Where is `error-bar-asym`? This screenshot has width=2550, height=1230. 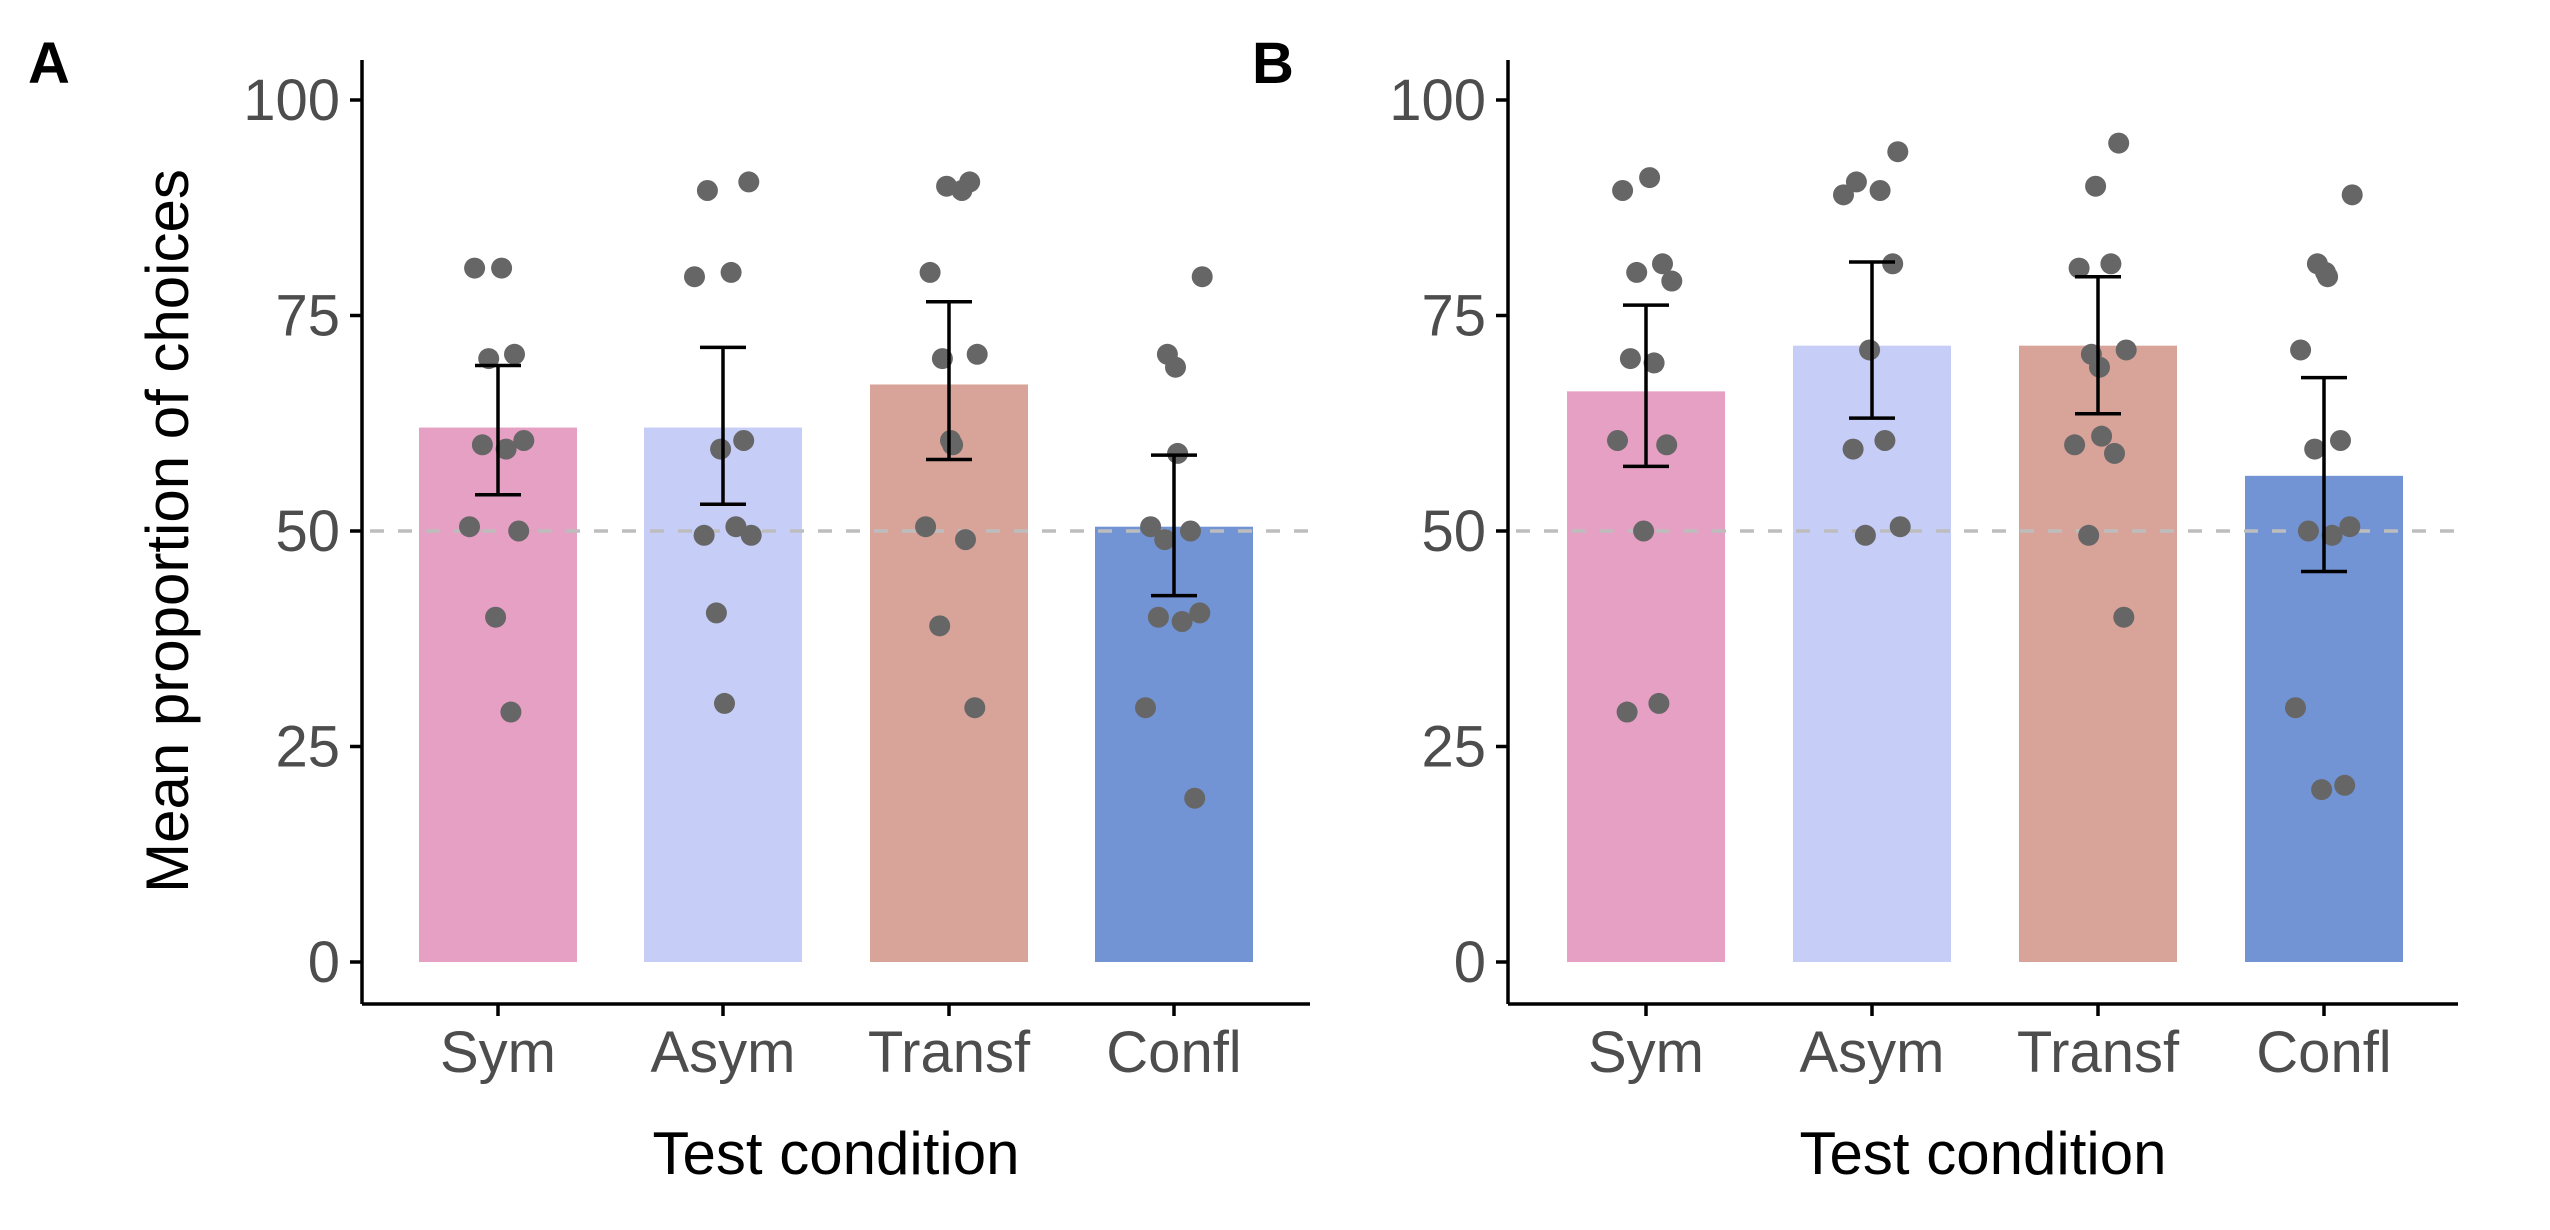 error-bar-asym is located at coordinates (1872, 340).